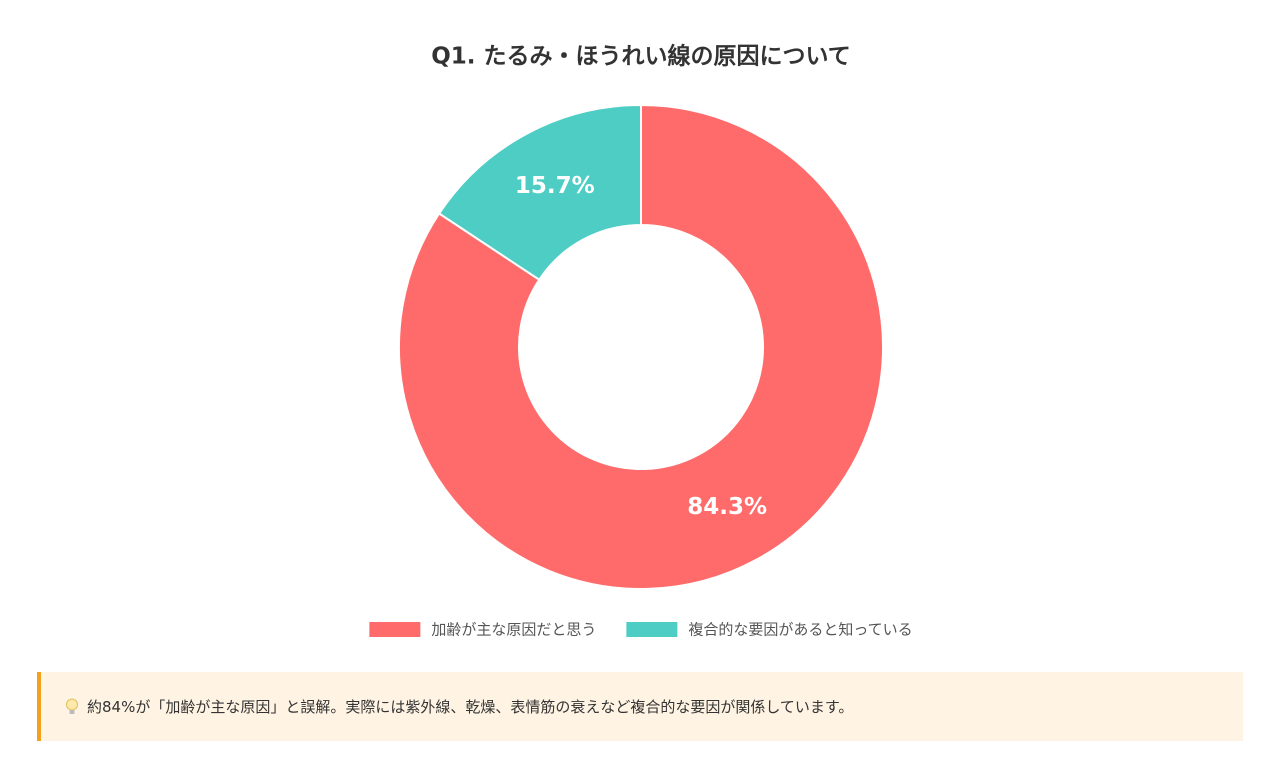 Image resolution: width=1280 pixels, height=775 pixels. What do you see at coordinates (555, 186) in the screenshot?
I see `value-label: 15.7%` at bounding box center [555, 186].